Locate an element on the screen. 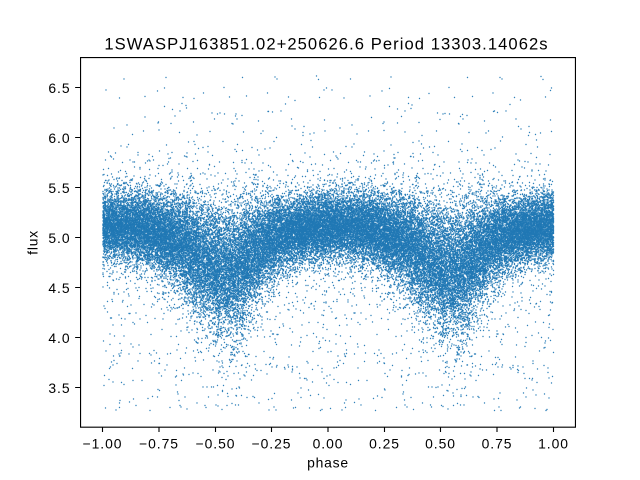 The height and width of the screenshot is (480, 640). svg-text: 5.5 is located at coordinates (59, 188).